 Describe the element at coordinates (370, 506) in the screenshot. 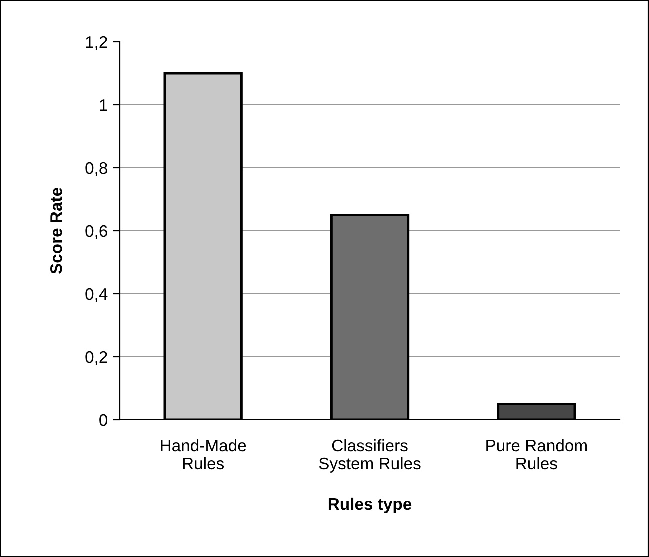

I see `x-axis-title: Rules type` at that location.